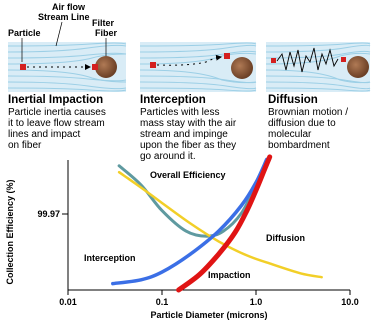  I want to click on stream-line-label: Stream Line, so click(64, 17).